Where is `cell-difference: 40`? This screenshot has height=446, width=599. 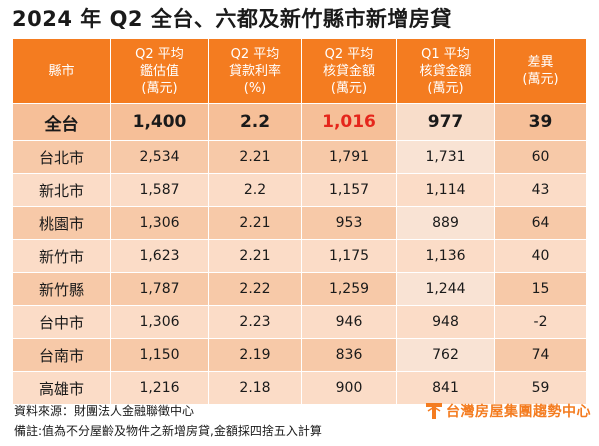
cell-difference: 40 is located at coordinates (540, 256).